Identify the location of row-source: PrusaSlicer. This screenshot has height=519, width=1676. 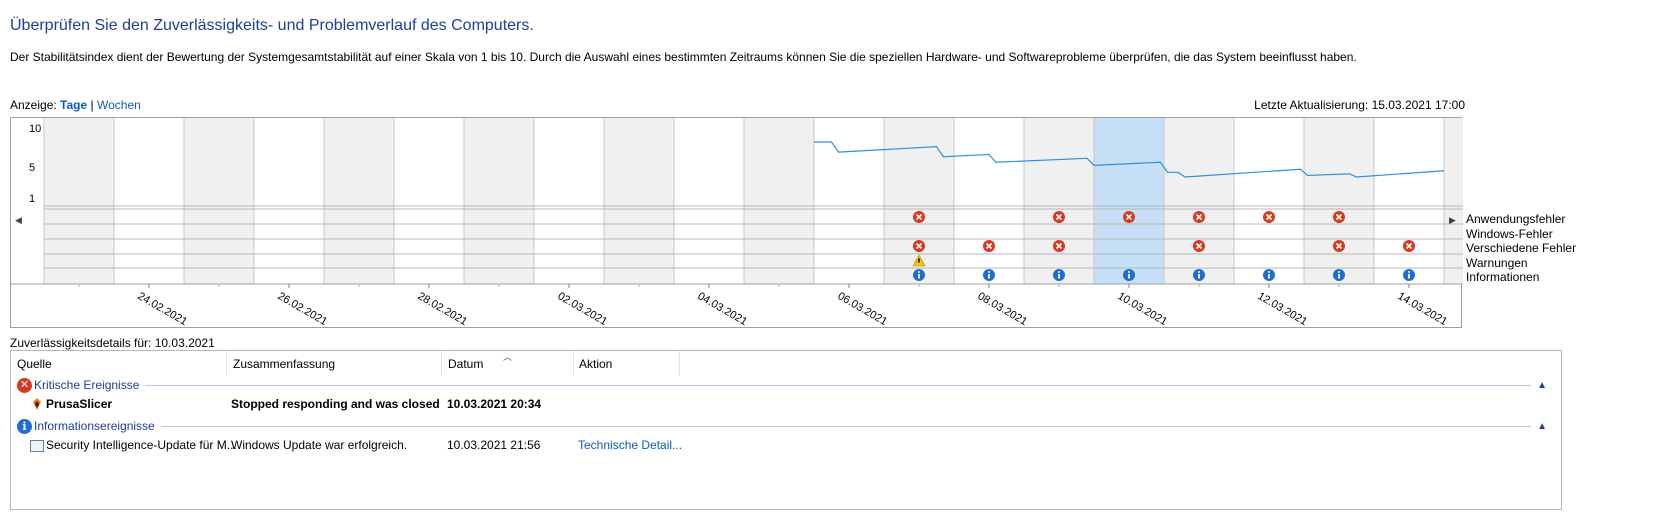
(79, 404).